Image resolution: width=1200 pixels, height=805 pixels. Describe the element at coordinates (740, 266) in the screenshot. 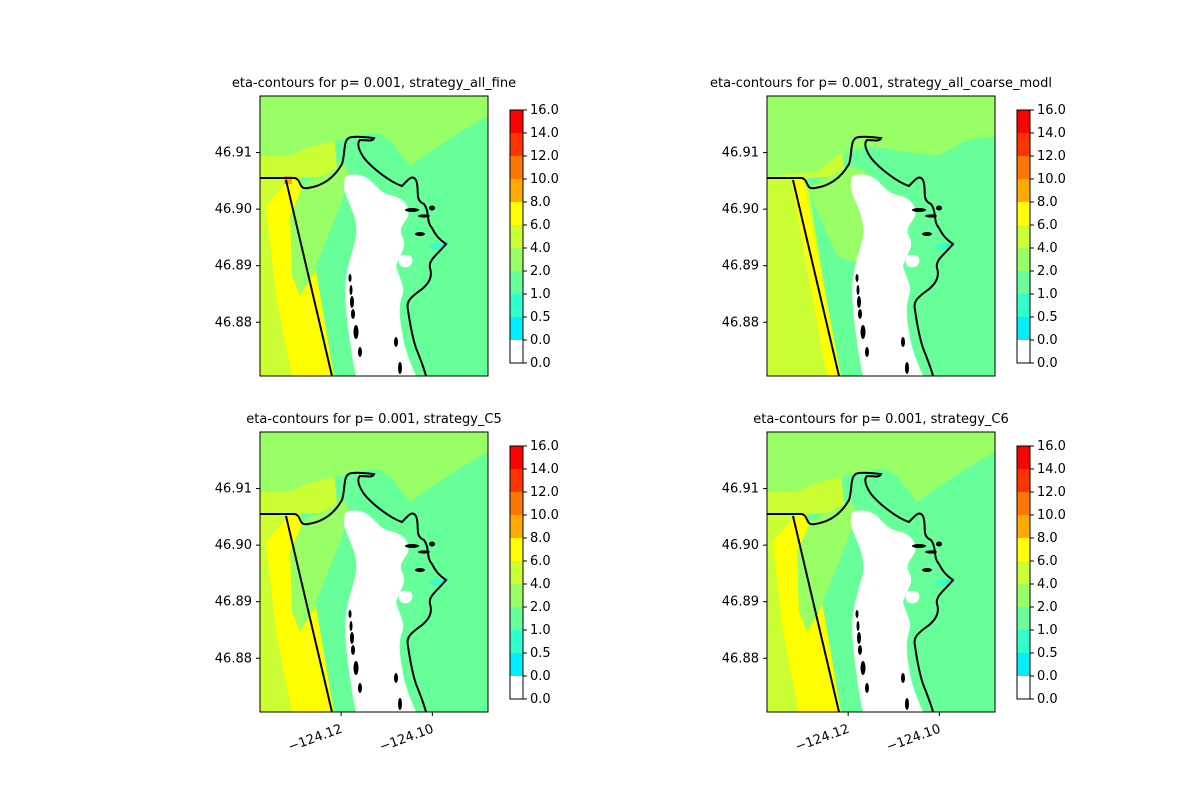

I see `y-tick-label: 46.89` at that location.